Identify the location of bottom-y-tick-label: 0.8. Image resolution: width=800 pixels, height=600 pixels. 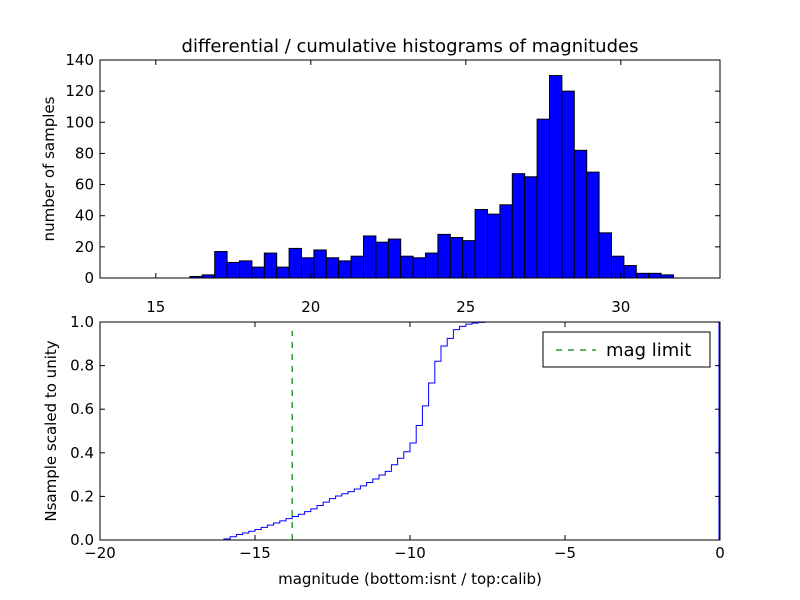
(82, 366).